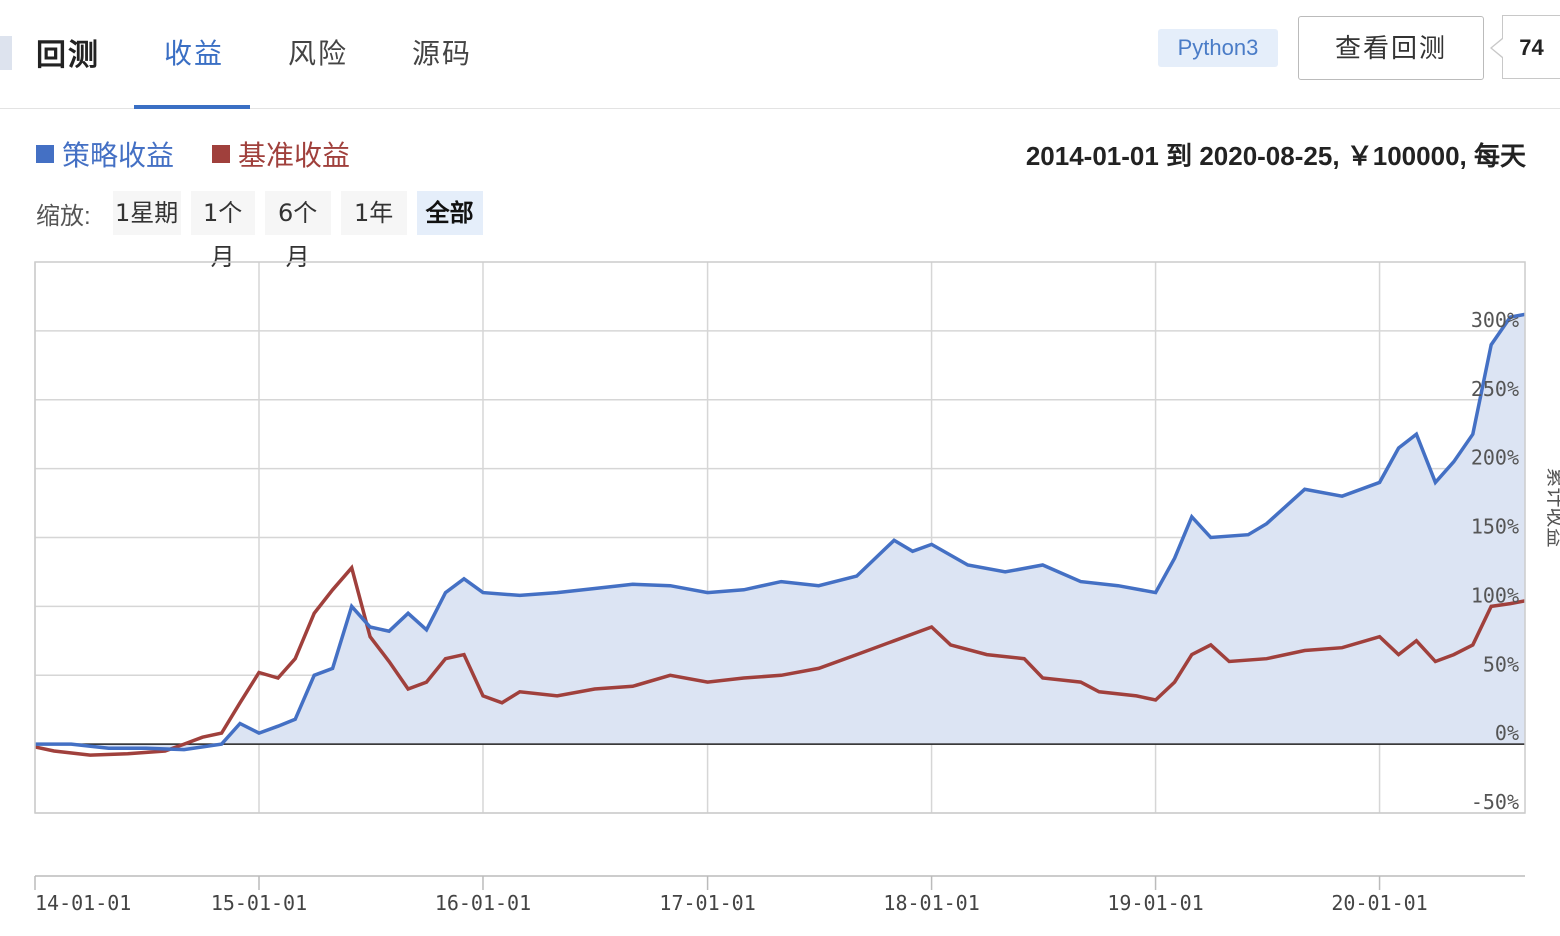  What do you see at coordinates (1218, 48) in the screenshot?
I see `language-badge: Python3` at bounding box center [1218, 48].